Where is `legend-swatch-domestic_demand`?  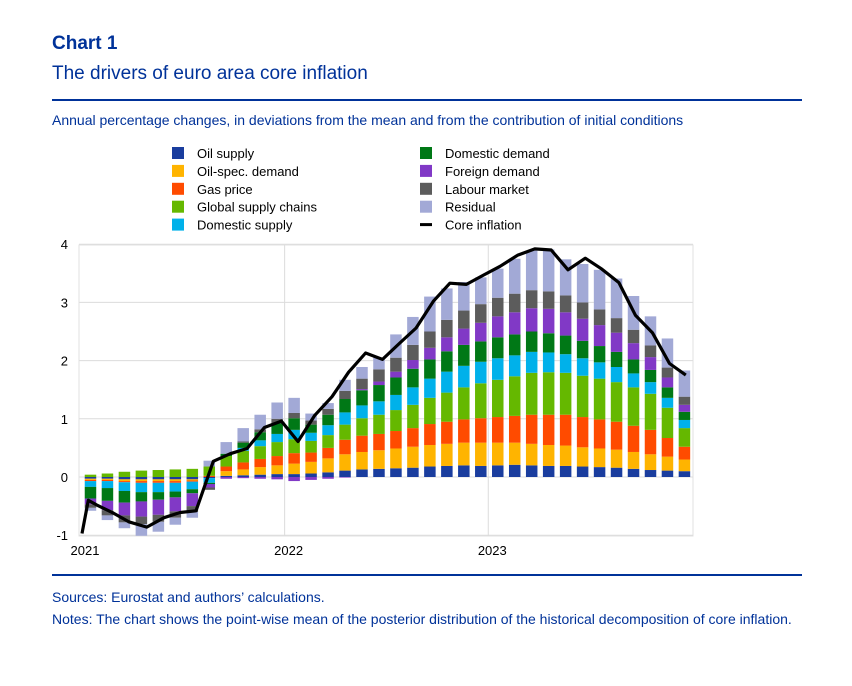
legend-swatch-domestic_demand is located at coordinates (426, 153).